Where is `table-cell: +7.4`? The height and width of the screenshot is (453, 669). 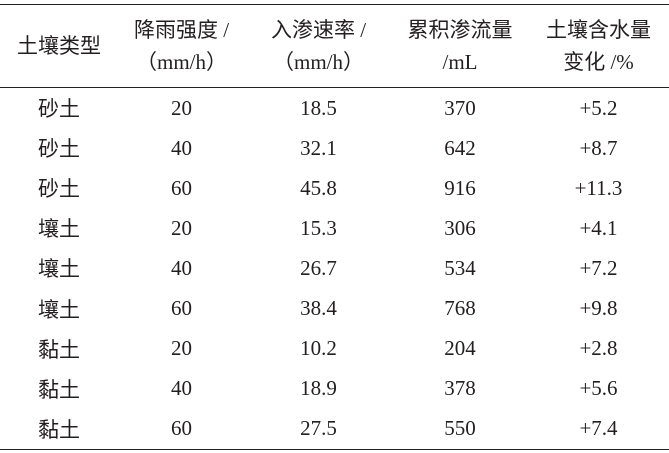
table-cell: +7.4 is located at coordinates (598, 428).